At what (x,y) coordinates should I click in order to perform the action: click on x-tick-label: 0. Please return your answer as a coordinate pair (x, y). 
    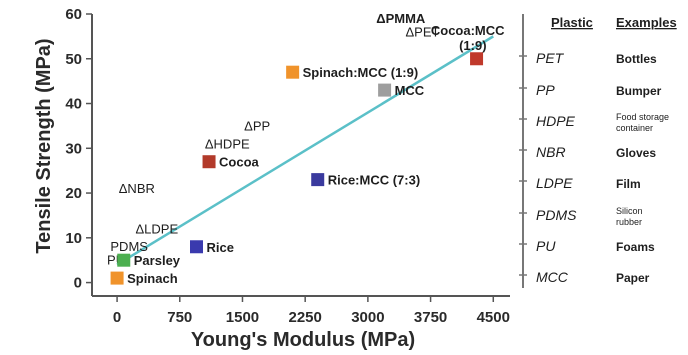
    Looking at the image, I should click on (117, 317).